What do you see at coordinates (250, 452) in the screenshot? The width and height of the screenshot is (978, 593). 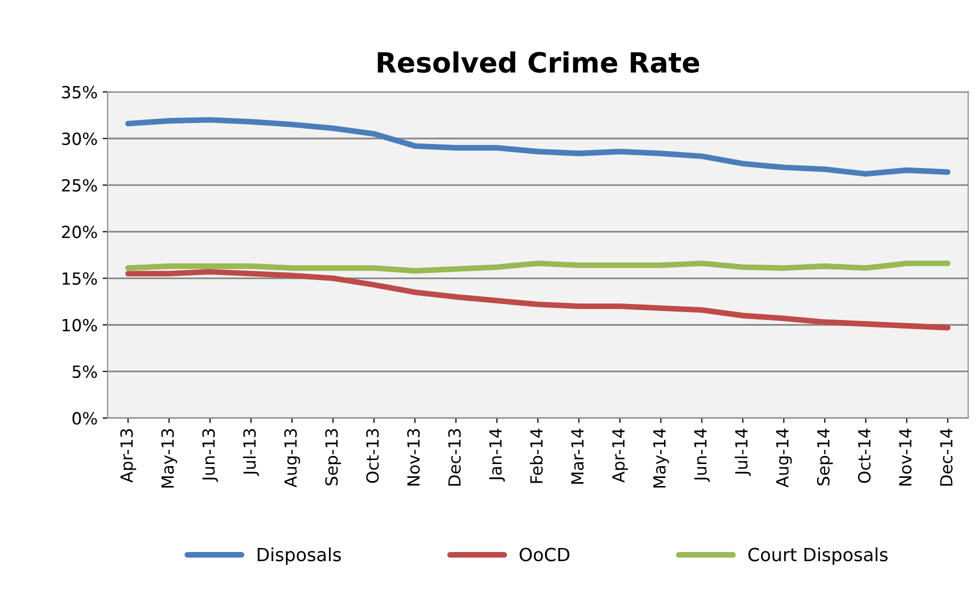 I see `x-tick-label: Jul-13` at bounding box center [250, 452].